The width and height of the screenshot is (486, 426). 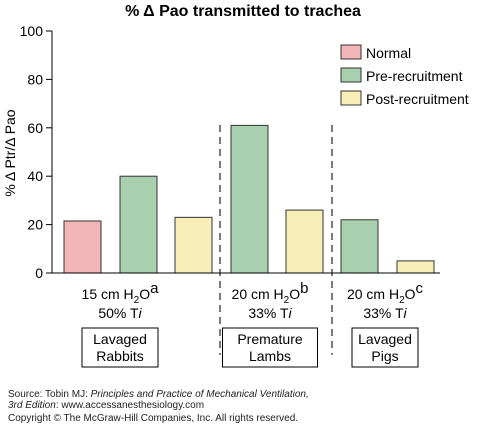 What do you see at coordinates (270, 356) in the screenshot?
I see `animal-label-line: Lambs` at bounding box center [270, 356].